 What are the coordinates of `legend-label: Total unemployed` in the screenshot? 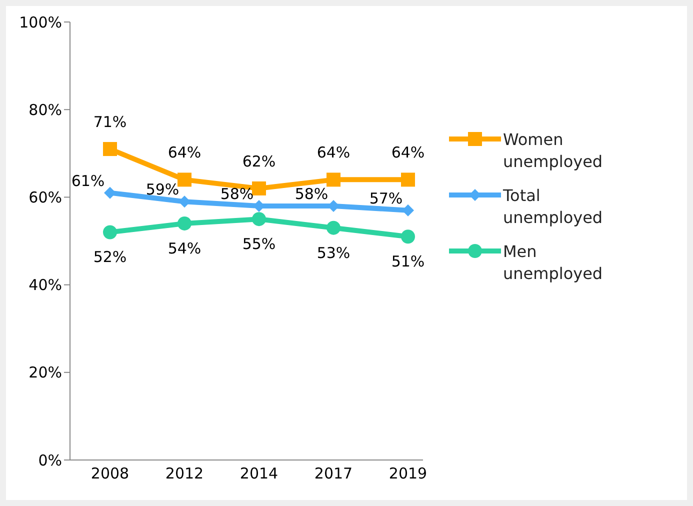 It's located at (553, 207).